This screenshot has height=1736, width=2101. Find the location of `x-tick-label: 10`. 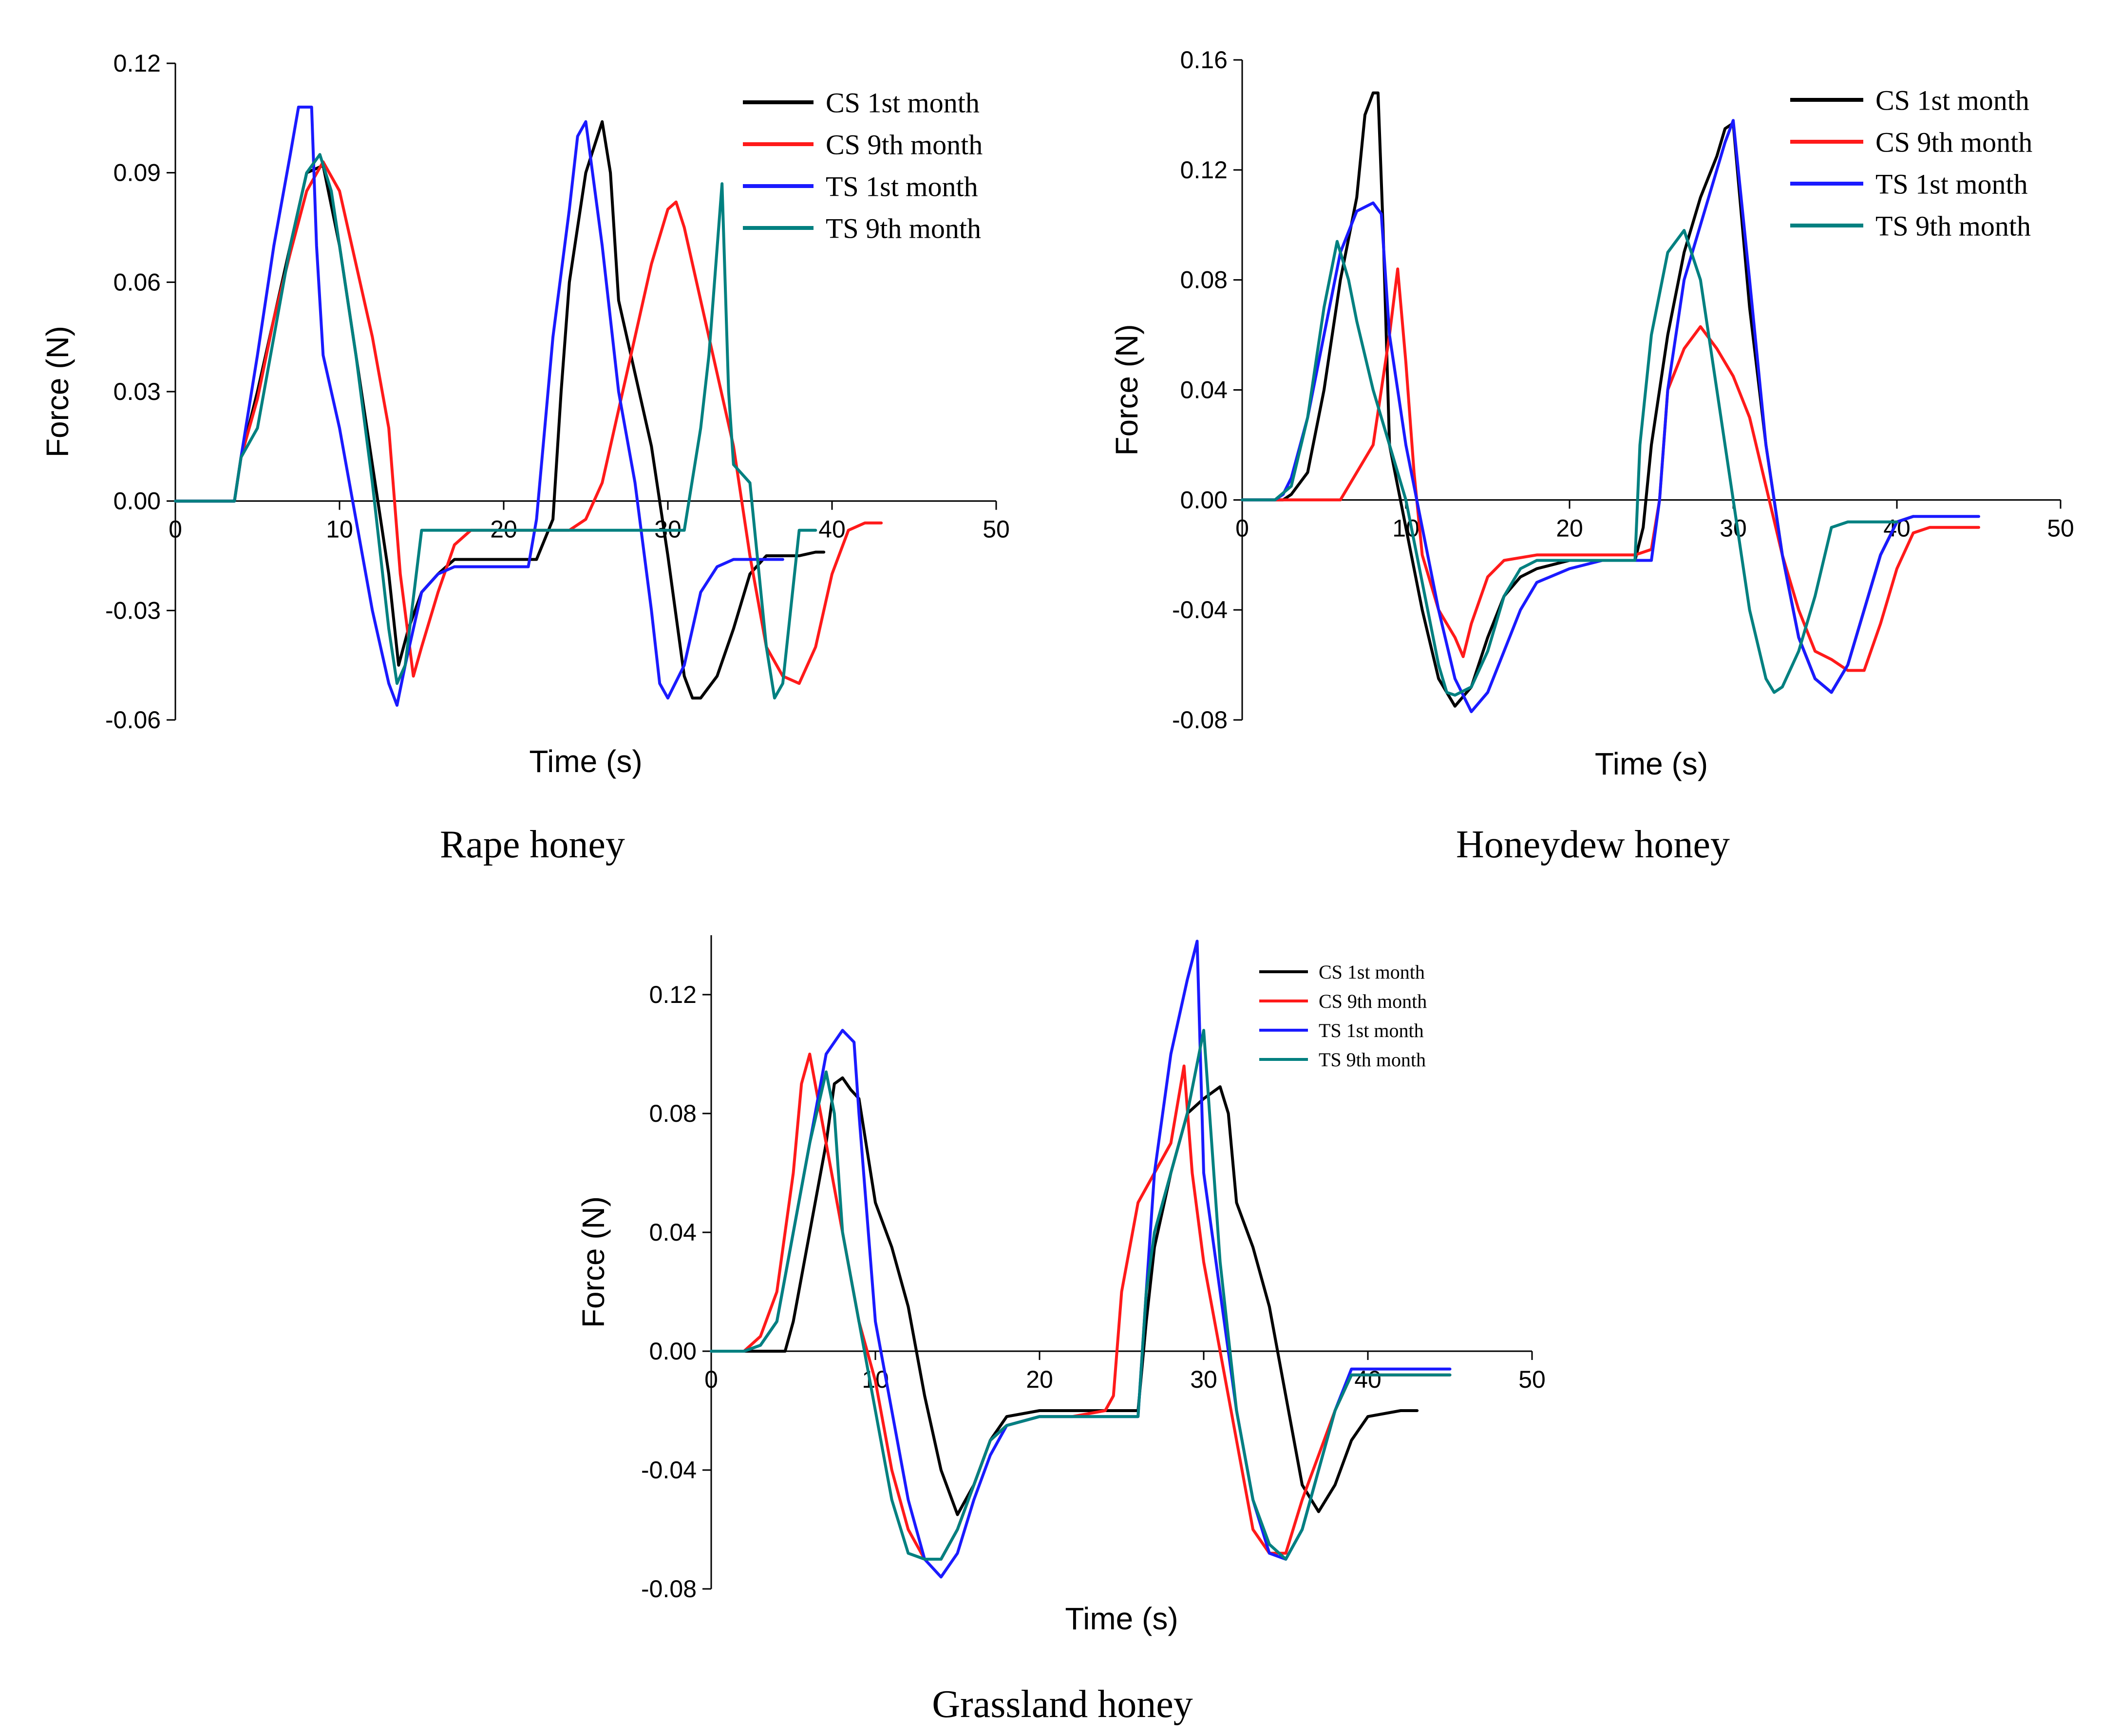

x-tick-label: 10 is located at coordinates (339, 529).